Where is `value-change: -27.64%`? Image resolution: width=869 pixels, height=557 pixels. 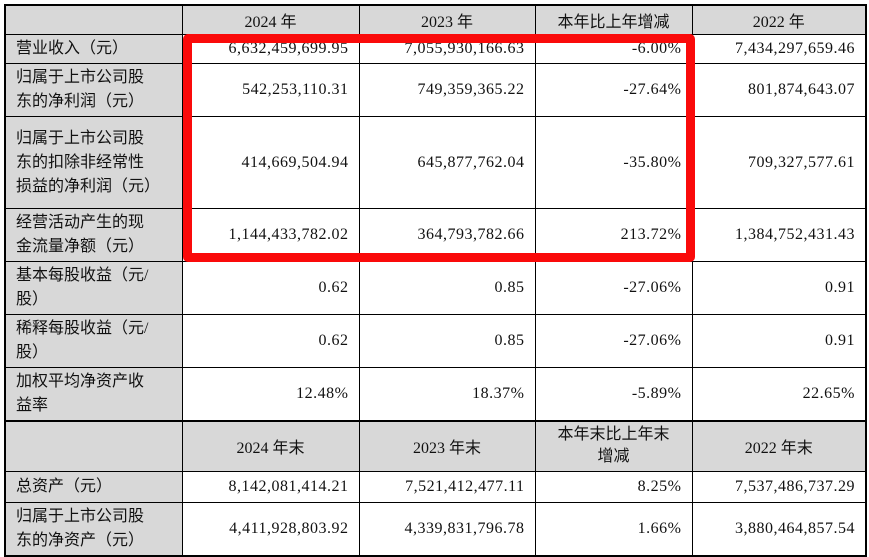
value-change: -27.64% is located at coordinates (613, 90).